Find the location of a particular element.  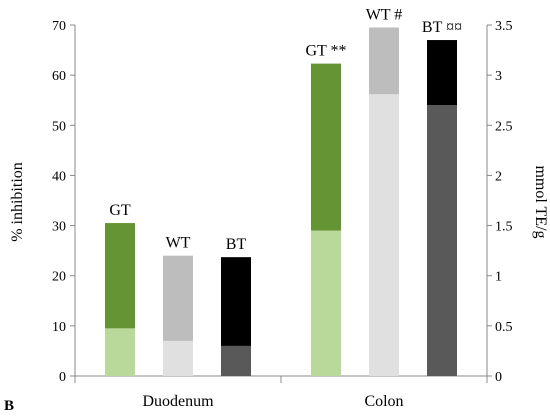

right-tick-label: 1 is located at coordinates (498, 277).